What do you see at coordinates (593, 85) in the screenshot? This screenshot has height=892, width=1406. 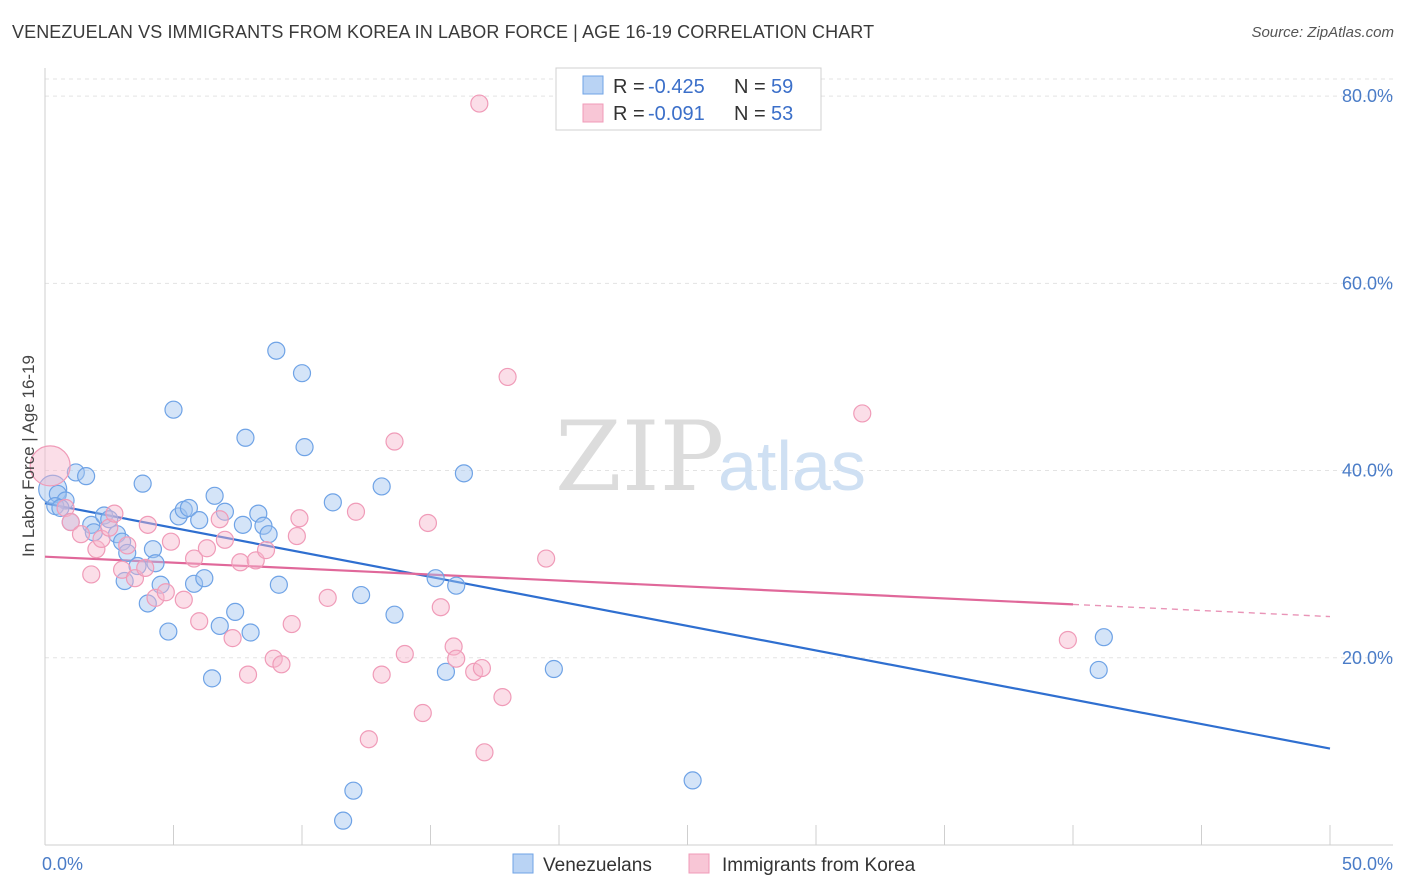 I see `legend-swatch-venezuelans` at bounding box center [593, 85].